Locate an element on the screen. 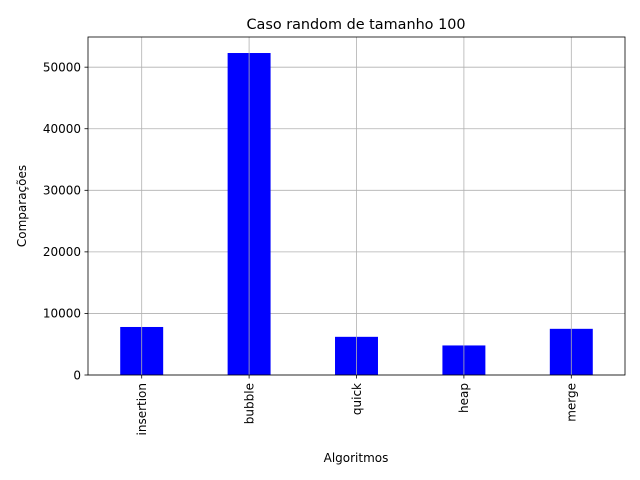 Image resolution: width=640 pixels, height=480 pixels. x-tick-label: heap is located at coordinates (464, 398).